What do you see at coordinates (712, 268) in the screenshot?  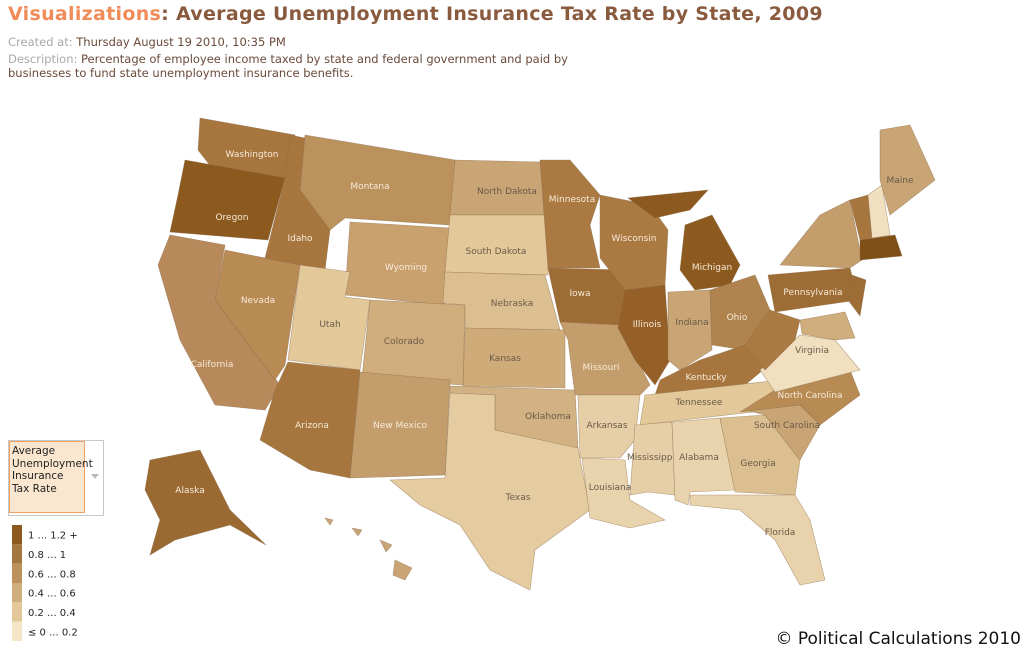 I see `state-label: Michigan` at bounding box center [712, 268].